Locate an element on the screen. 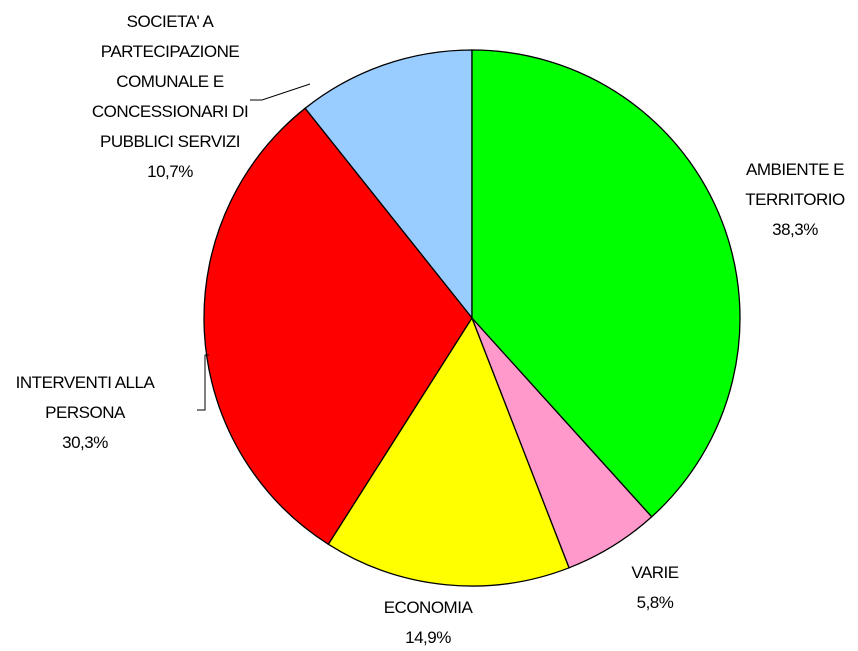 The width and height of the screenshot is (858, 651). percent-label: 5,8% is located at coordinates (655, 602).